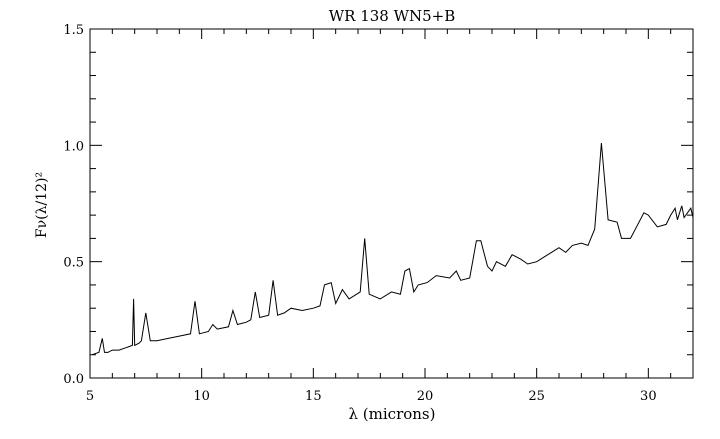 The image size is (720, 439). Describe the element at coordinates (536, 396) in the screenshot. I see `x-tick-label: 25` at that location.